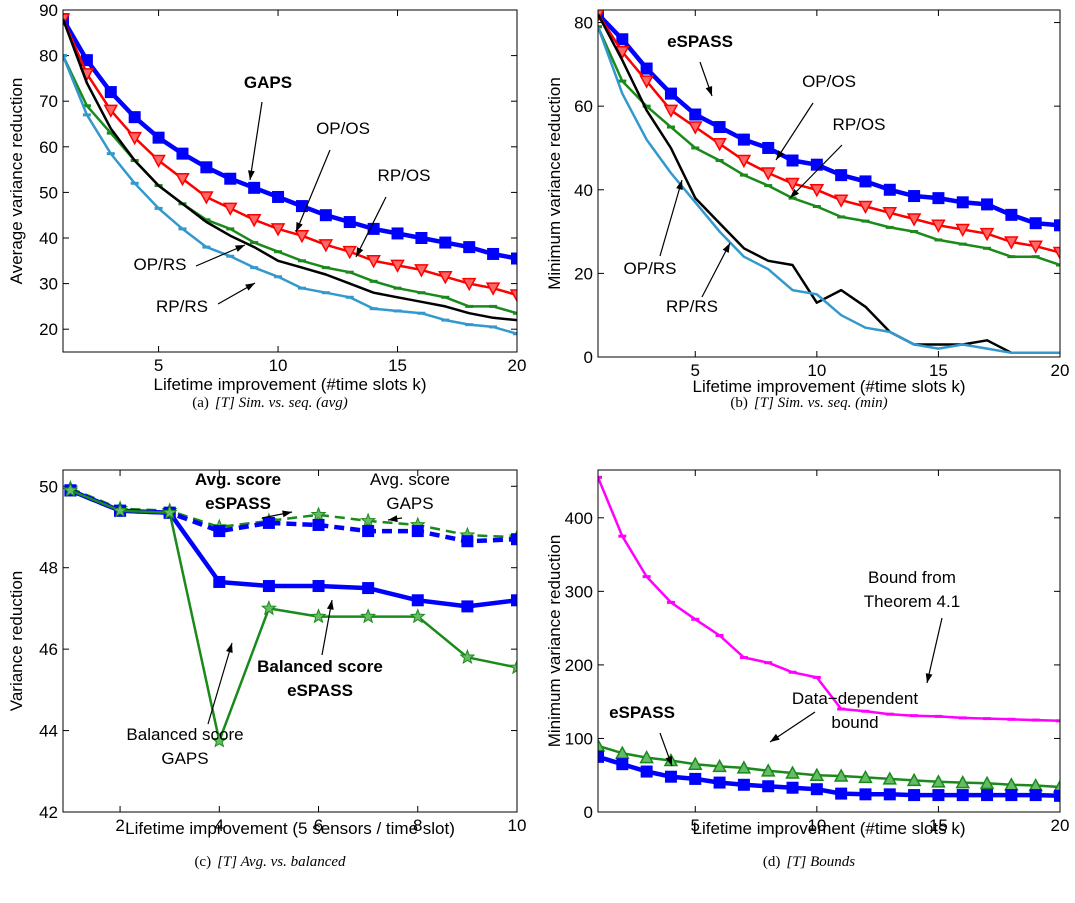 This screenshot has width=1075, height=903. What do you see at coordinates (48, 101) in the screenshot?
I see `y-tick-label: 70` at bounding box center [48, 101].